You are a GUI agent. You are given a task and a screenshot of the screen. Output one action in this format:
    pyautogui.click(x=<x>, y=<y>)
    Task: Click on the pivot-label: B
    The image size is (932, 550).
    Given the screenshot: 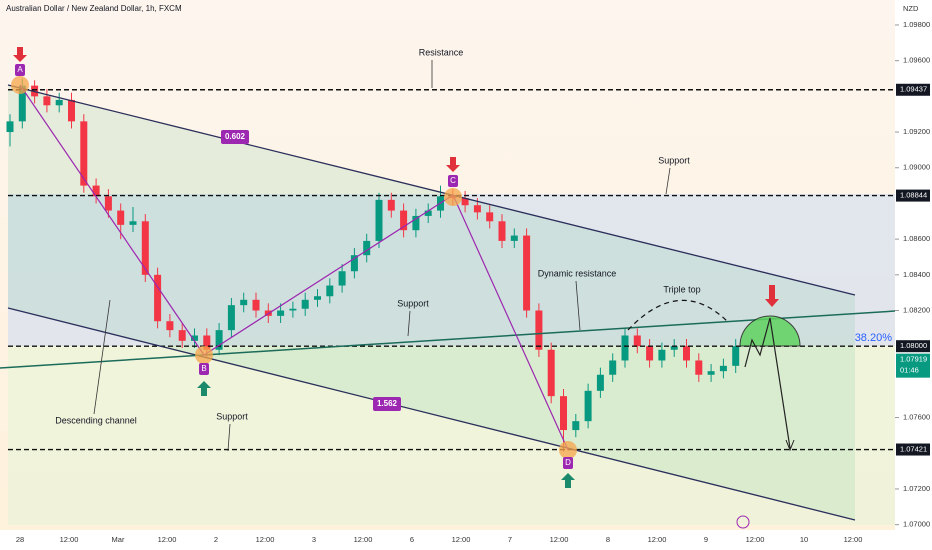 What is the action you would take?
    pyautogui.click(x=203, y=368)
    